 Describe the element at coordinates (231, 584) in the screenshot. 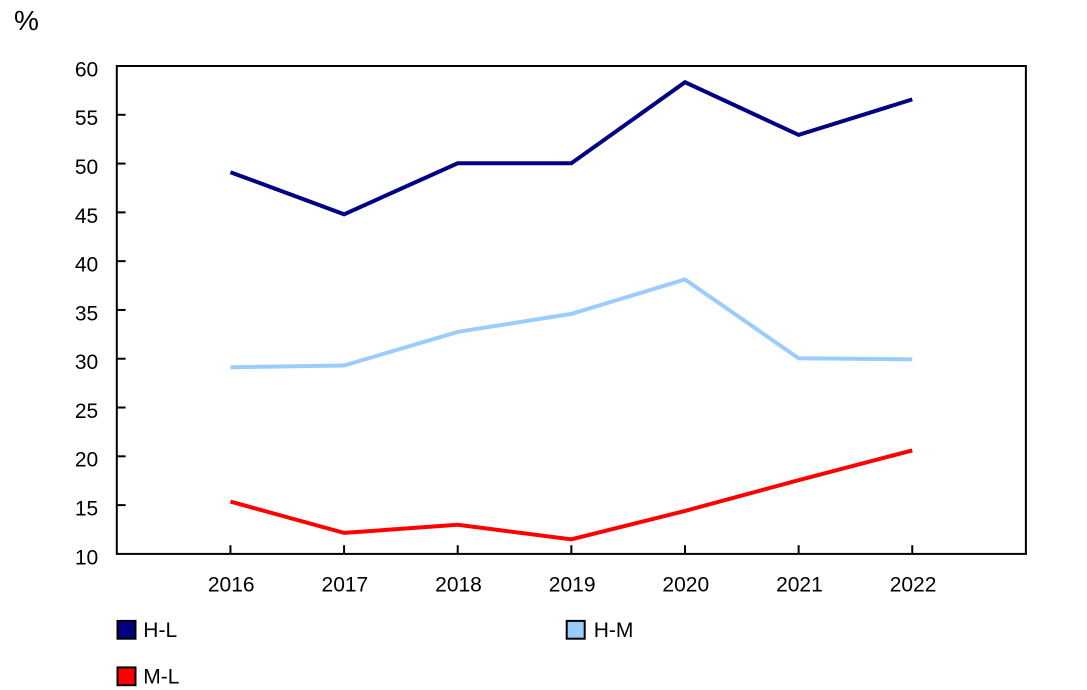

I see `svg-text: 2016` at that location.